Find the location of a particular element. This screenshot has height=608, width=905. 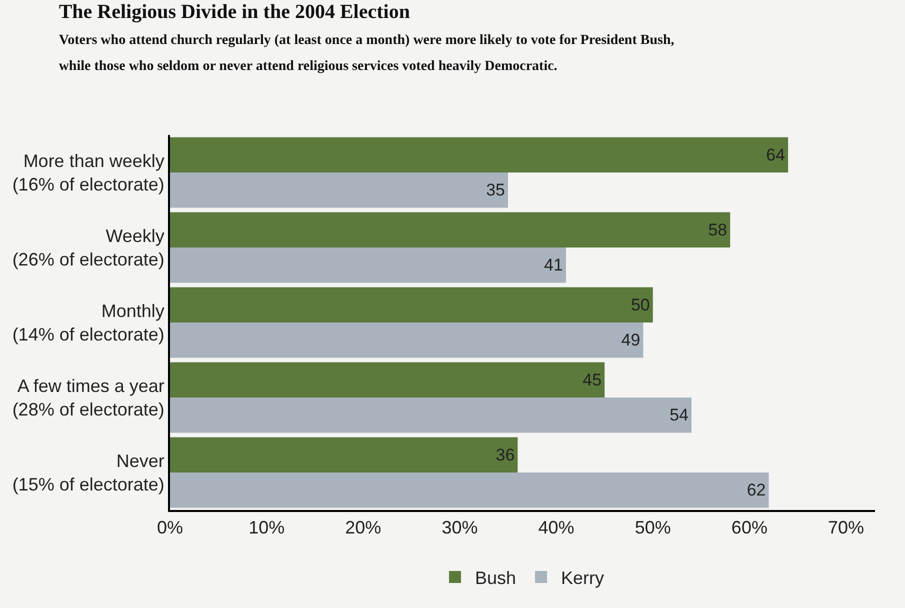

chart-subtitle: Voters who attend church regularly (at least once a month) were more likely to vote for President Bush, while those who seldom or never attend religious services voted heavily Democratic. is located at coordinates (366, 53).